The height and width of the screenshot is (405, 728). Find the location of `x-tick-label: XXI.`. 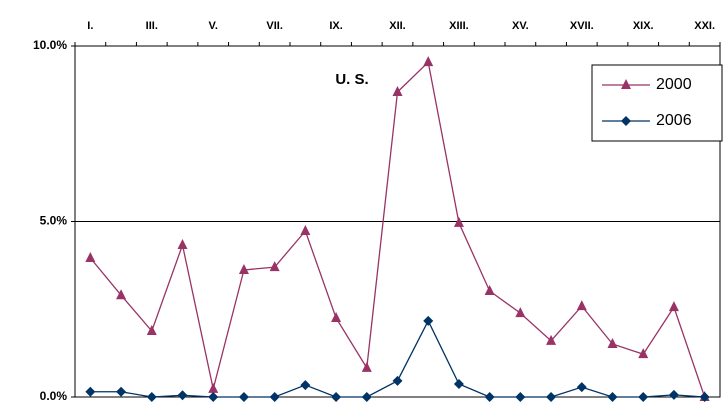

x-tick-label: XXI. is located at coordinates (704, 26).